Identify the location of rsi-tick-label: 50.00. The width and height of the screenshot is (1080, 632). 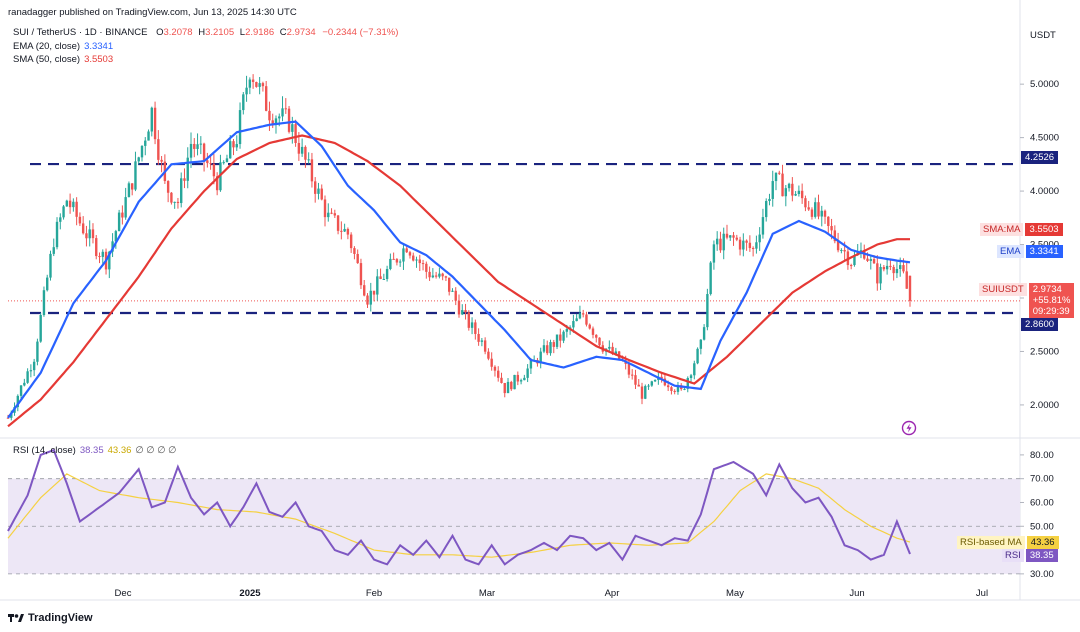
(1042, 526).